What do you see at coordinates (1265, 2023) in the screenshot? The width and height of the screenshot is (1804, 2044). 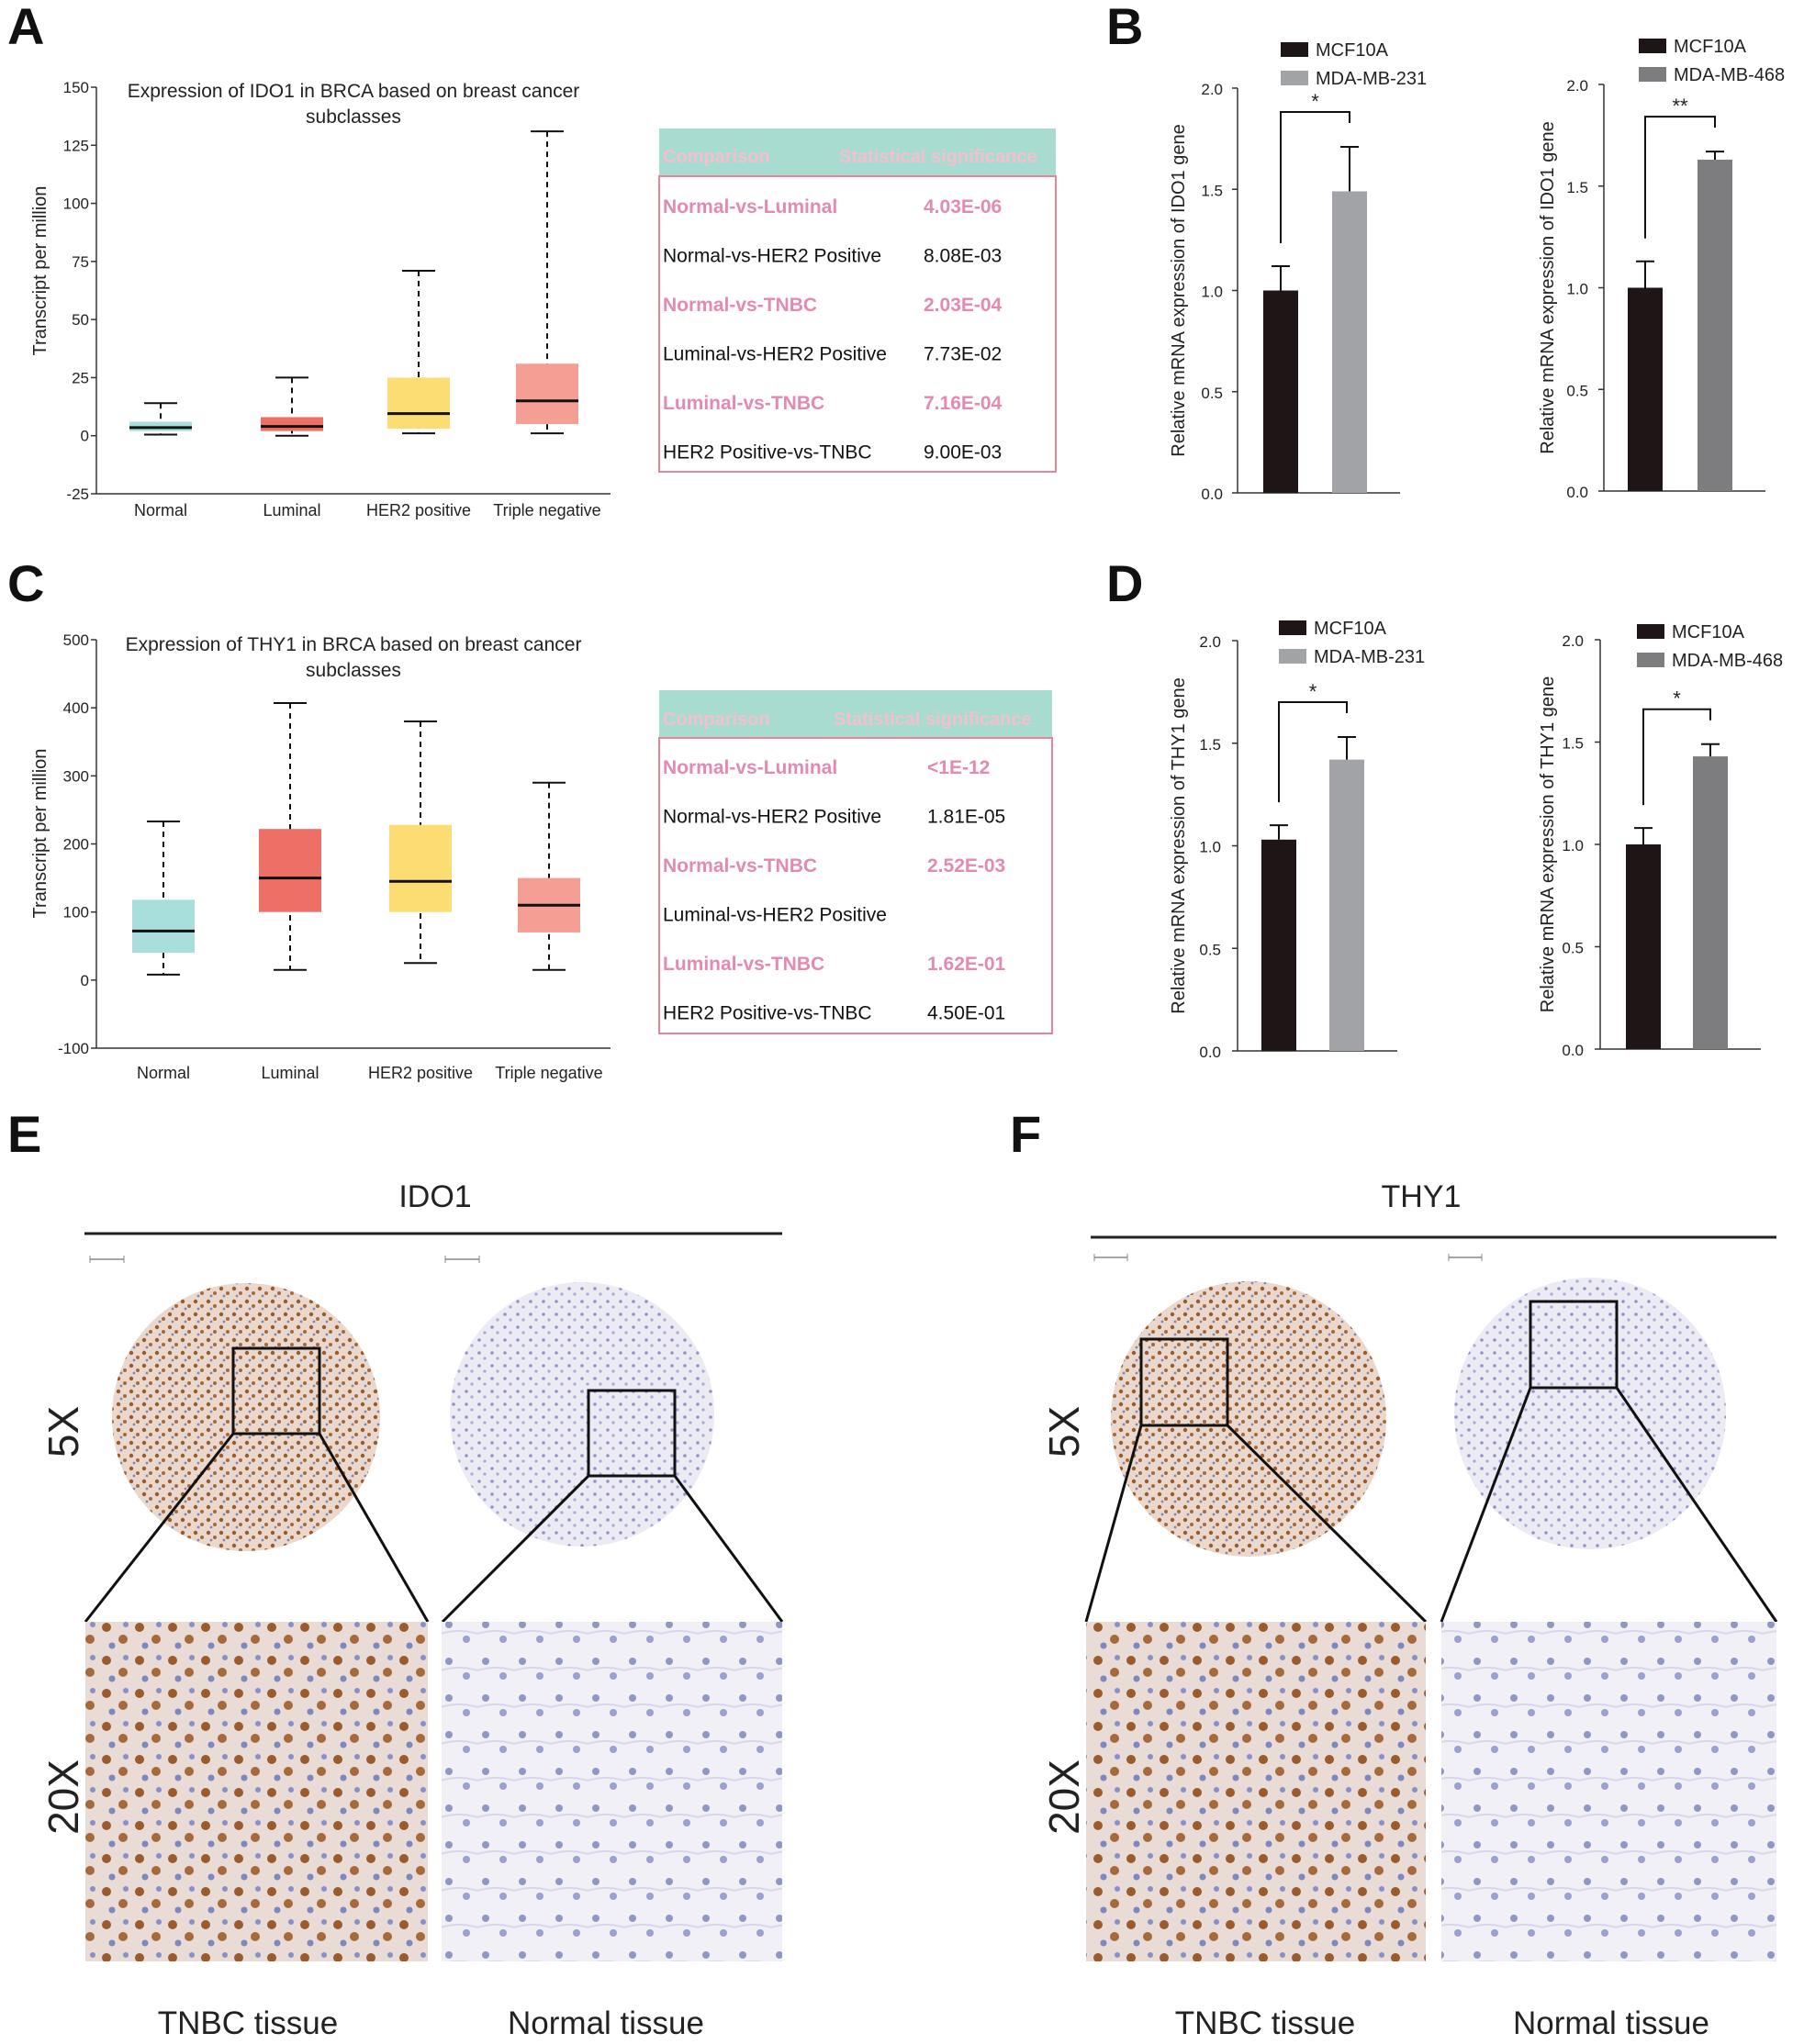 I see `tissue-label-tnbc: TNBC tissue` at bounding box center [1265, 2023].